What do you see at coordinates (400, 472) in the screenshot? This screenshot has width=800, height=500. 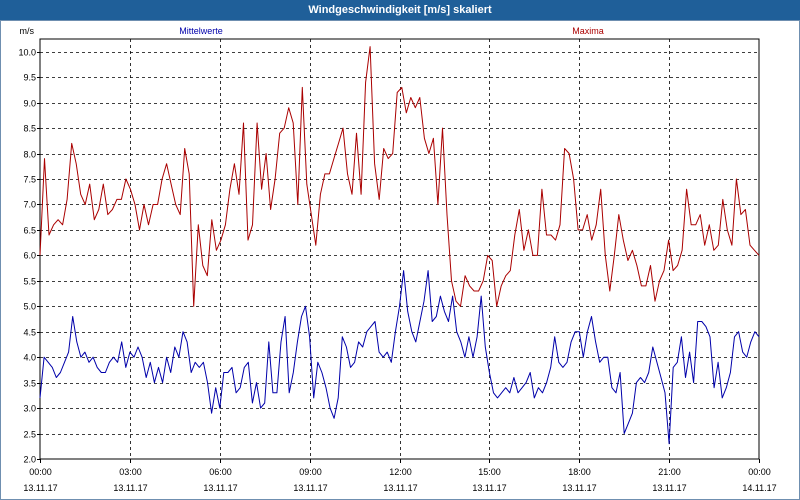 I see `x-tick-label-time: 12:00` at bounding box center [400, 472].